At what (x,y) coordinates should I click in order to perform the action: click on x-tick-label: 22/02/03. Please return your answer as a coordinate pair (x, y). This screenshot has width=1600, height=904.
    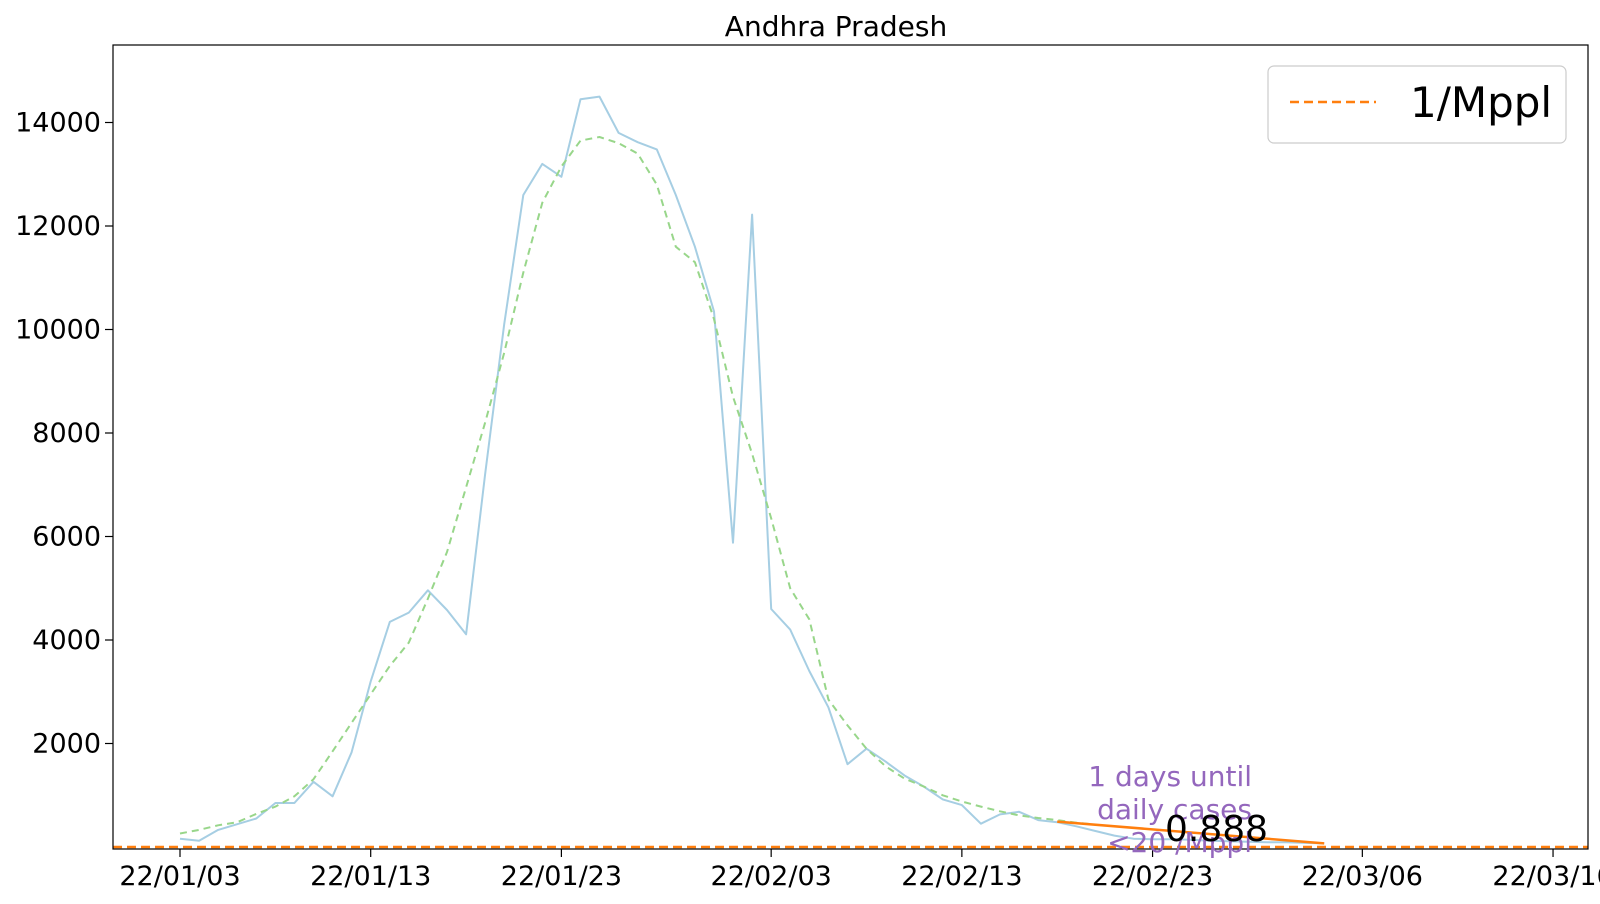
    Looking at the image, I should click on (771, 876).